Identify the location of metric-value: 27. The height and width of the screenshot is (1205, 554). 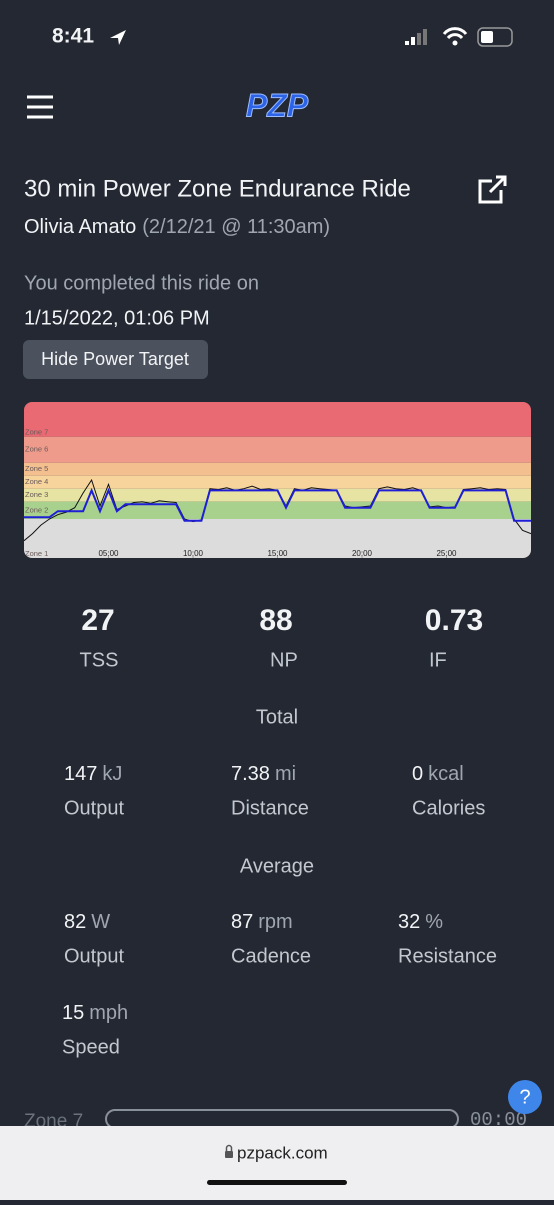
(97, 620).